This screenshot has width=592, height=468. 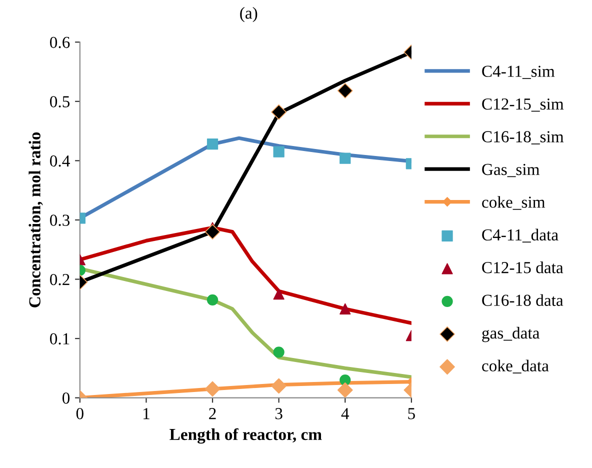 What do you see at coordinates (249, 14) in the screenshot?
I see `chart-title: (a)` at bounding box center [249, 14].